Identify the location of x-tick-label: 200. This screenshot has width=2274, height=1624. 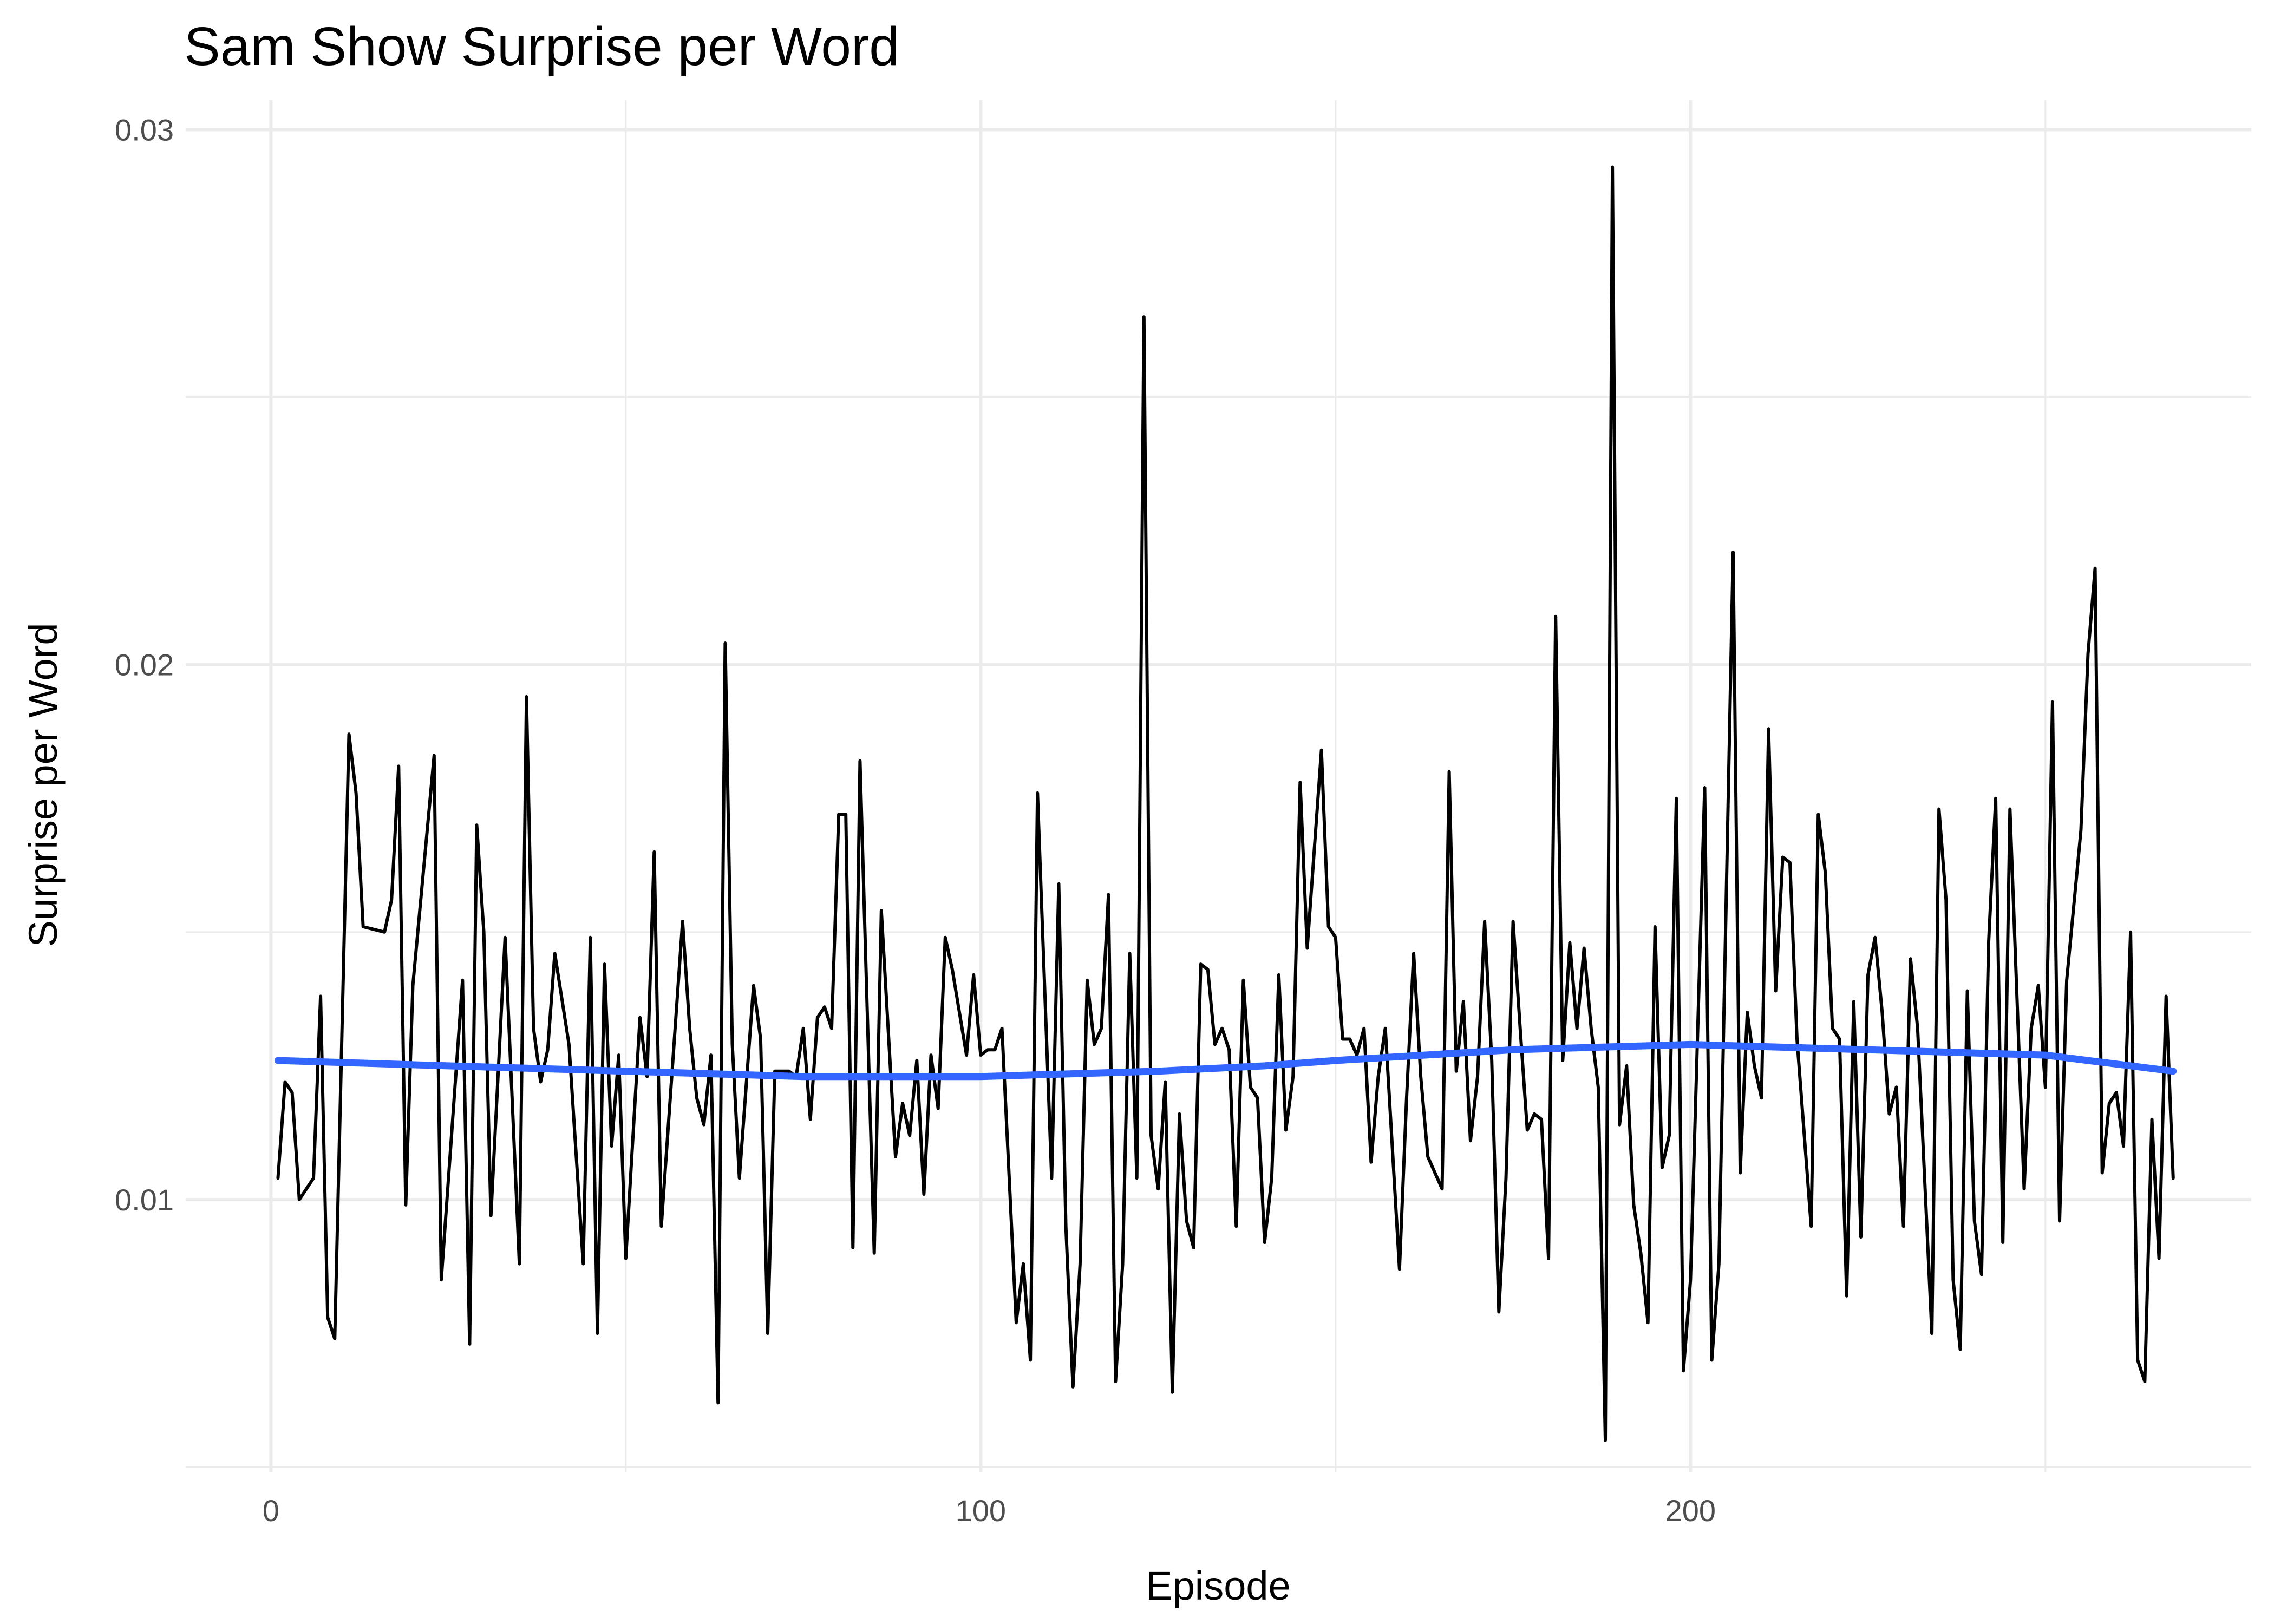
(1691, 1511).